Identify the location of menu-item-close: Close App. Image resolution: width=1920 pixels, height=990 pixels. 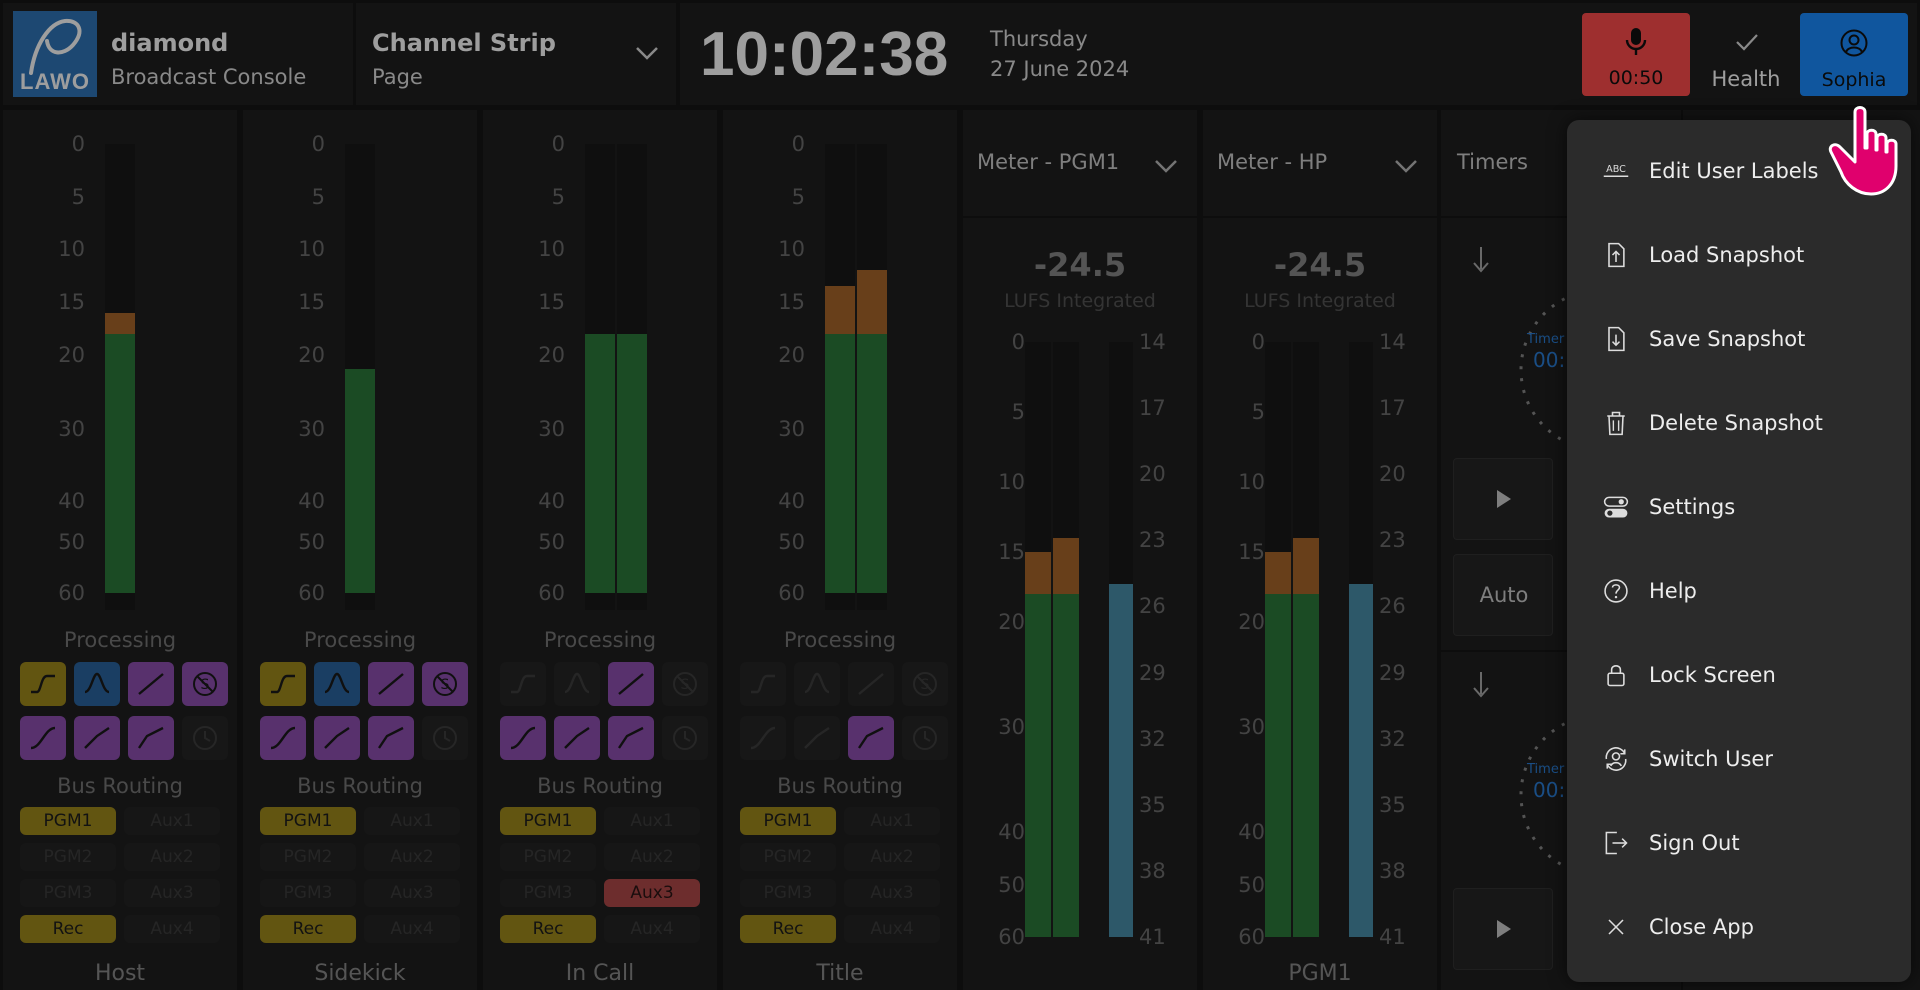
(1739, 927).